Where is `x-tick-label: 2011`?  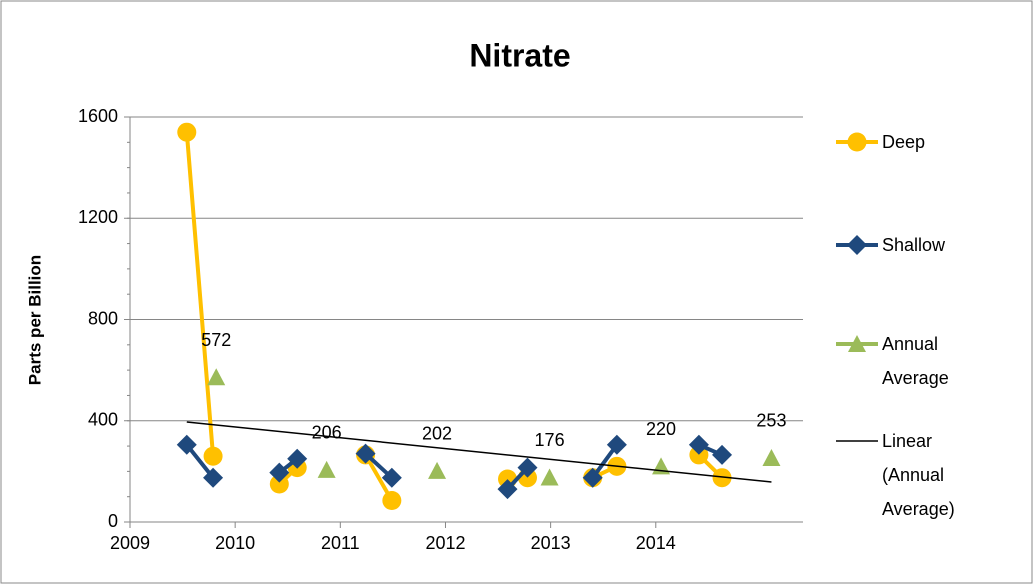 x-tick-label: 2011 is located at coordinates (340, 543).